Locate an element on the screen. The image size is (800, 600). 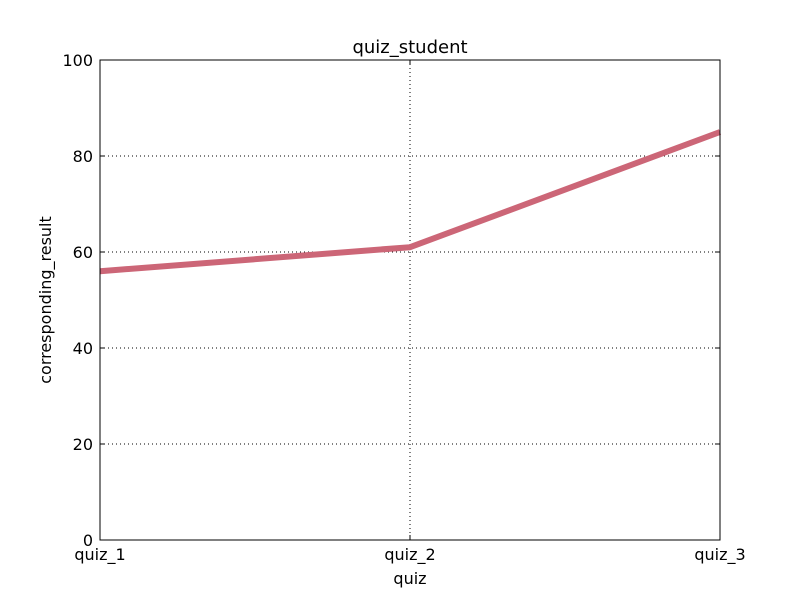
y-tick-label: 80 is located at coordinates (83, 156).